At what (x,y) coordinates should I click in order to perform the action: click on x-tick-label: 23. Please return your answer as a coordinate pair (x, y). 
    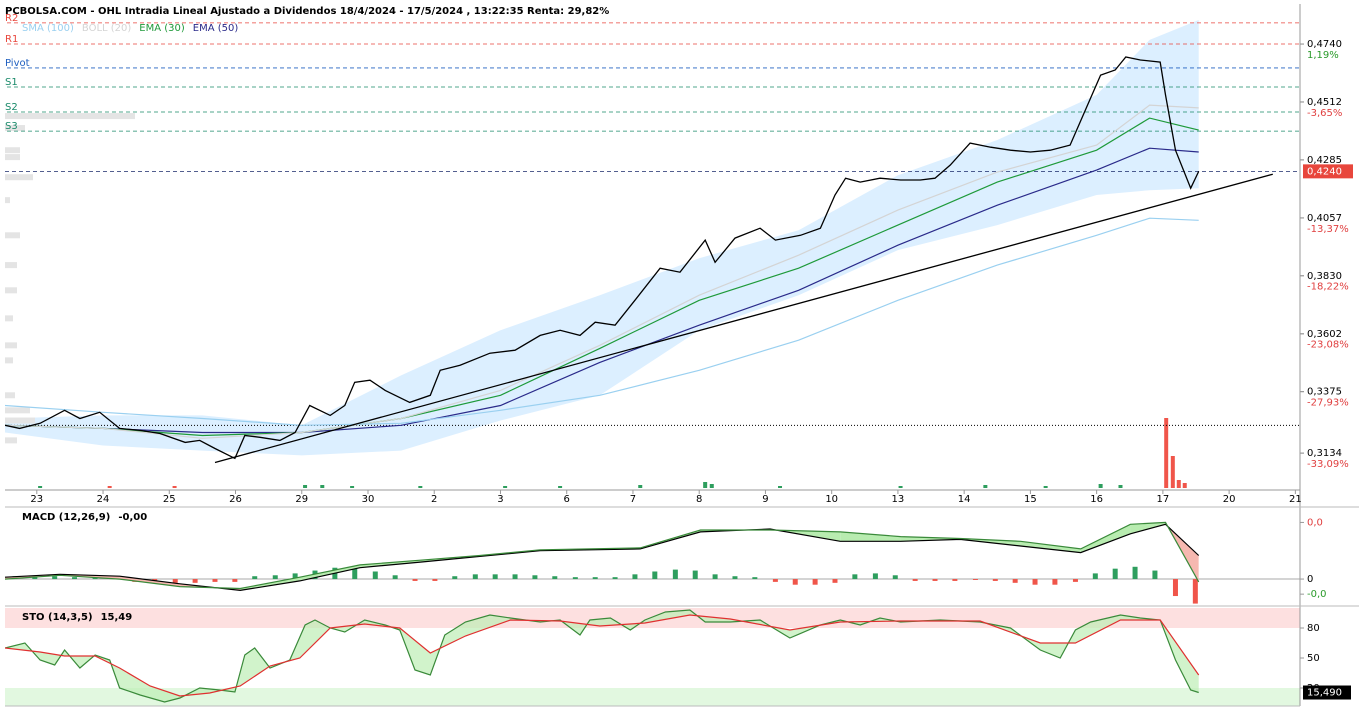
    Looking at the image, I should click on (36, 499).